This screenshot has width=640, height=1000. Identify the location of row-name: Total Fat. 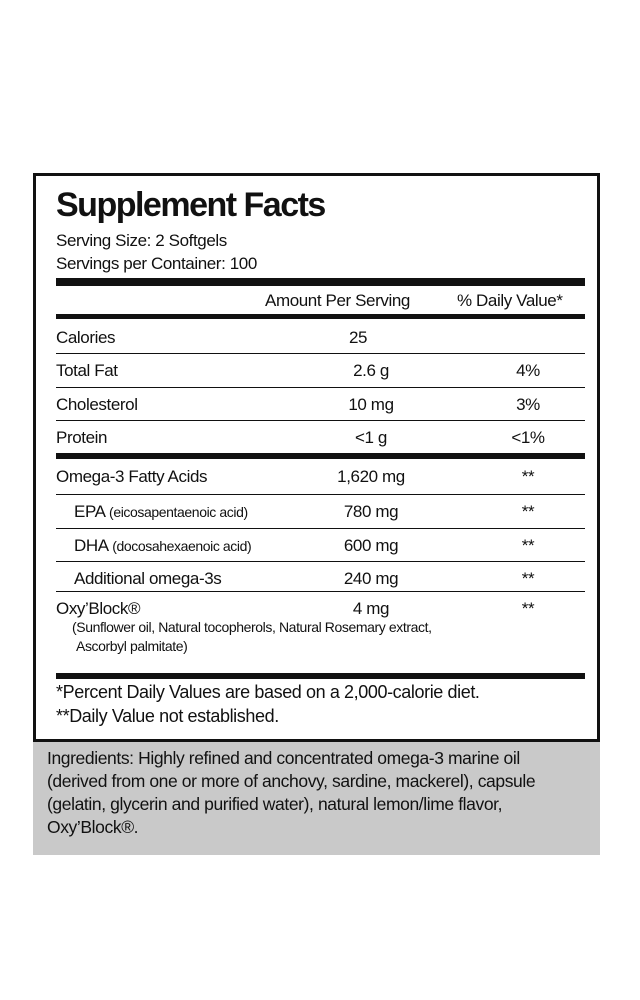
(87, 370).